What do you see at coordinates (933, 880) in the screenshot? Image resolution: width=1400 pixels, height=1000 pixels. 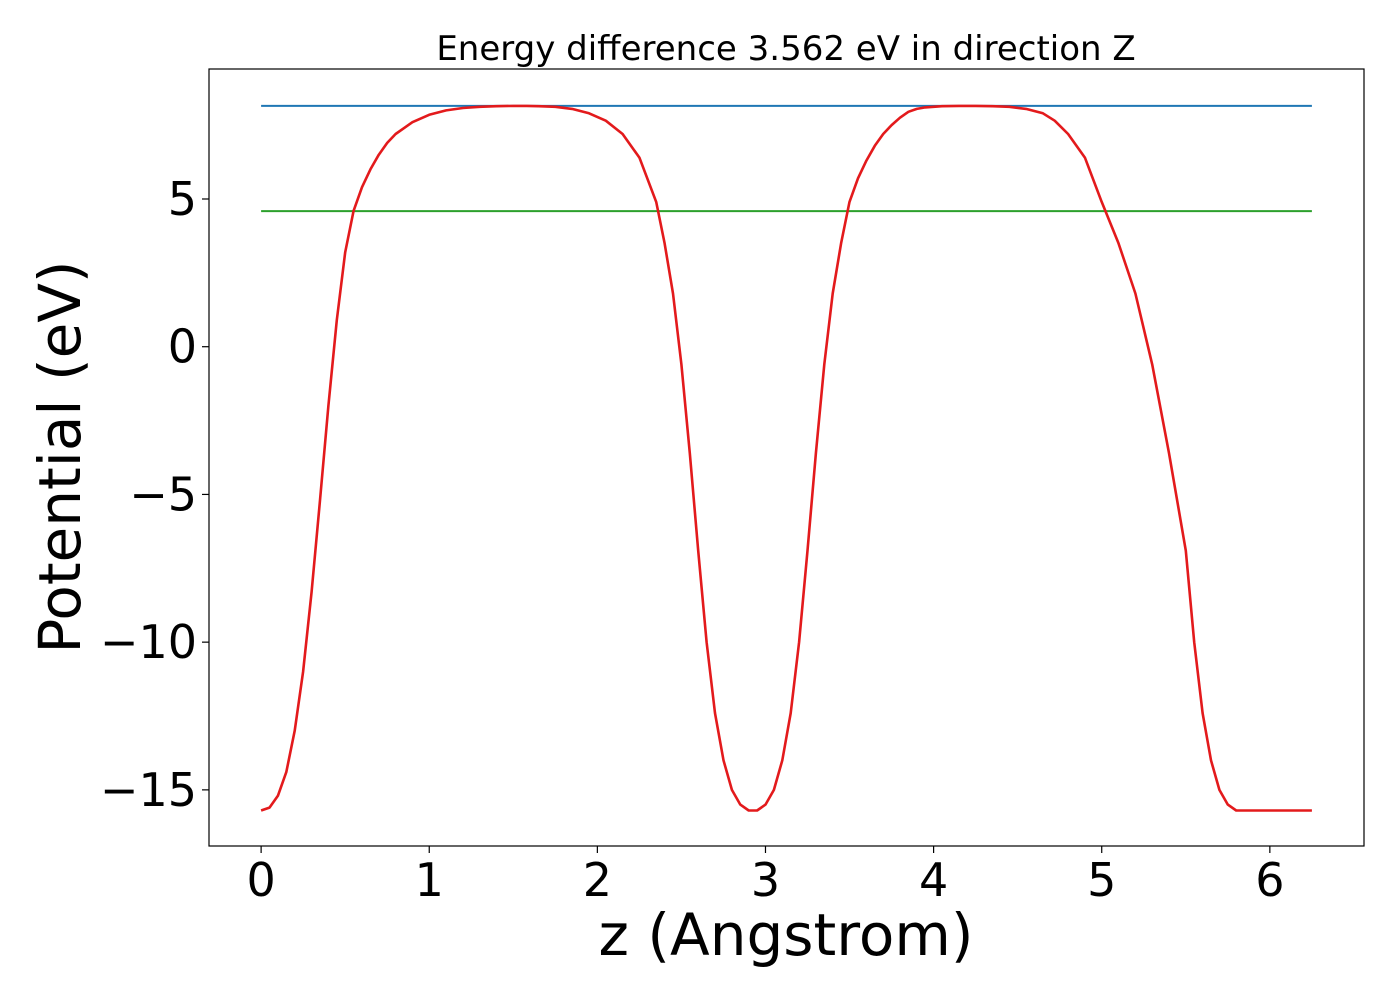 I see `x-tick-label: 4` at bounding box center [933, 880].